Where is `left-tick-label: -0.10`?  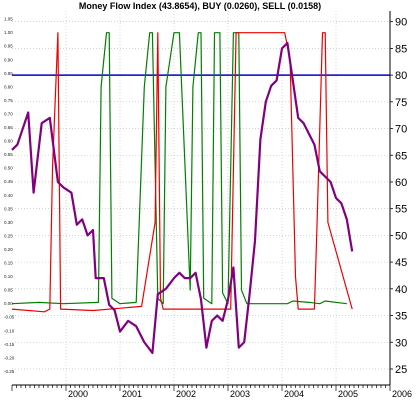
left-tick-label: -0.10 is located at coordinates (9, 330).